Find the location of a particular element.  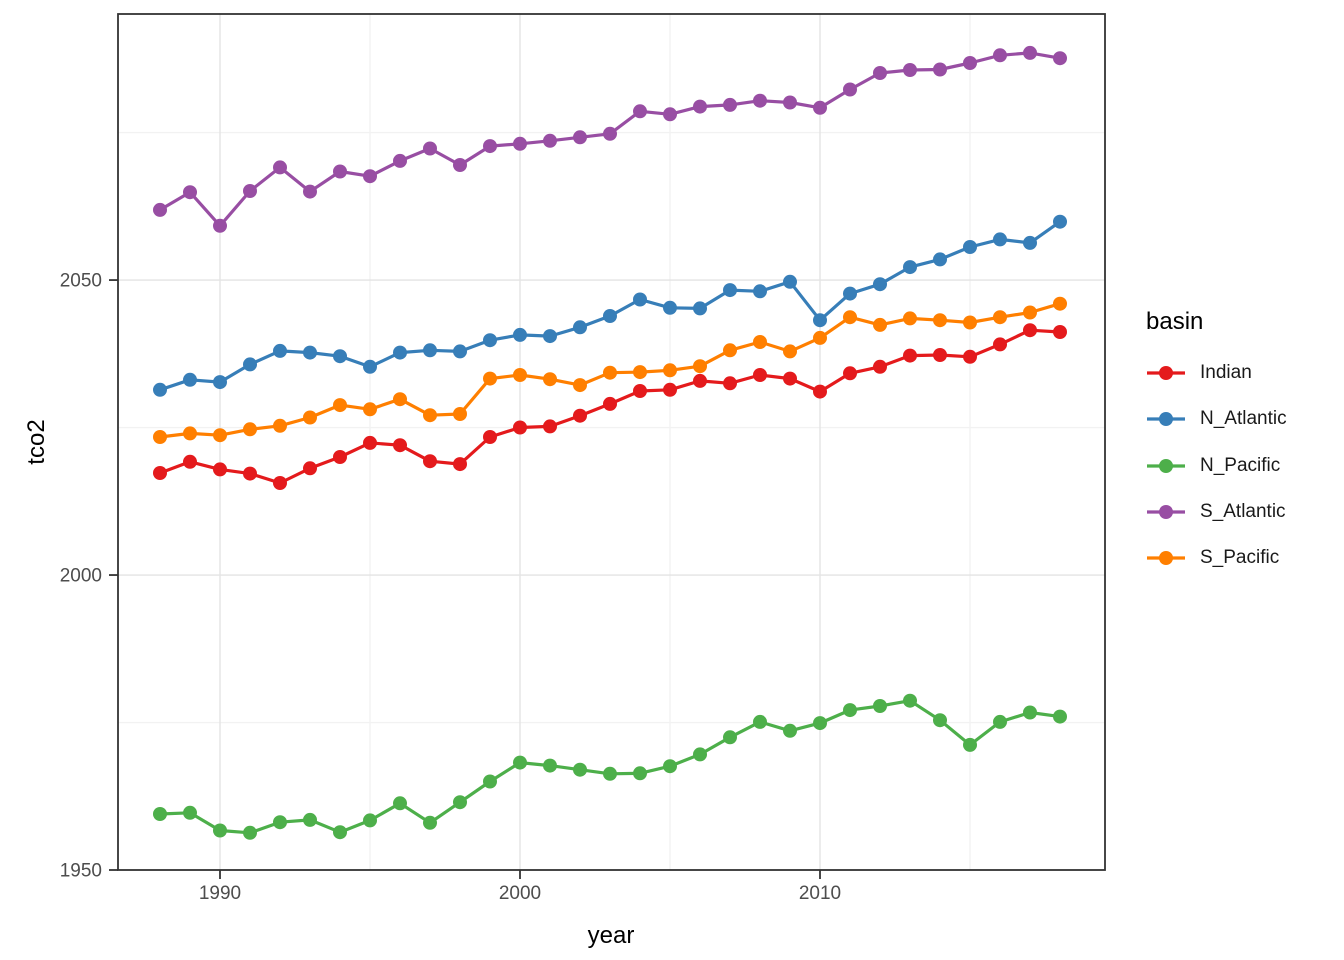

legend-item-S_Atlantic: S_Atlantic is located at coordinates (1216, 512).